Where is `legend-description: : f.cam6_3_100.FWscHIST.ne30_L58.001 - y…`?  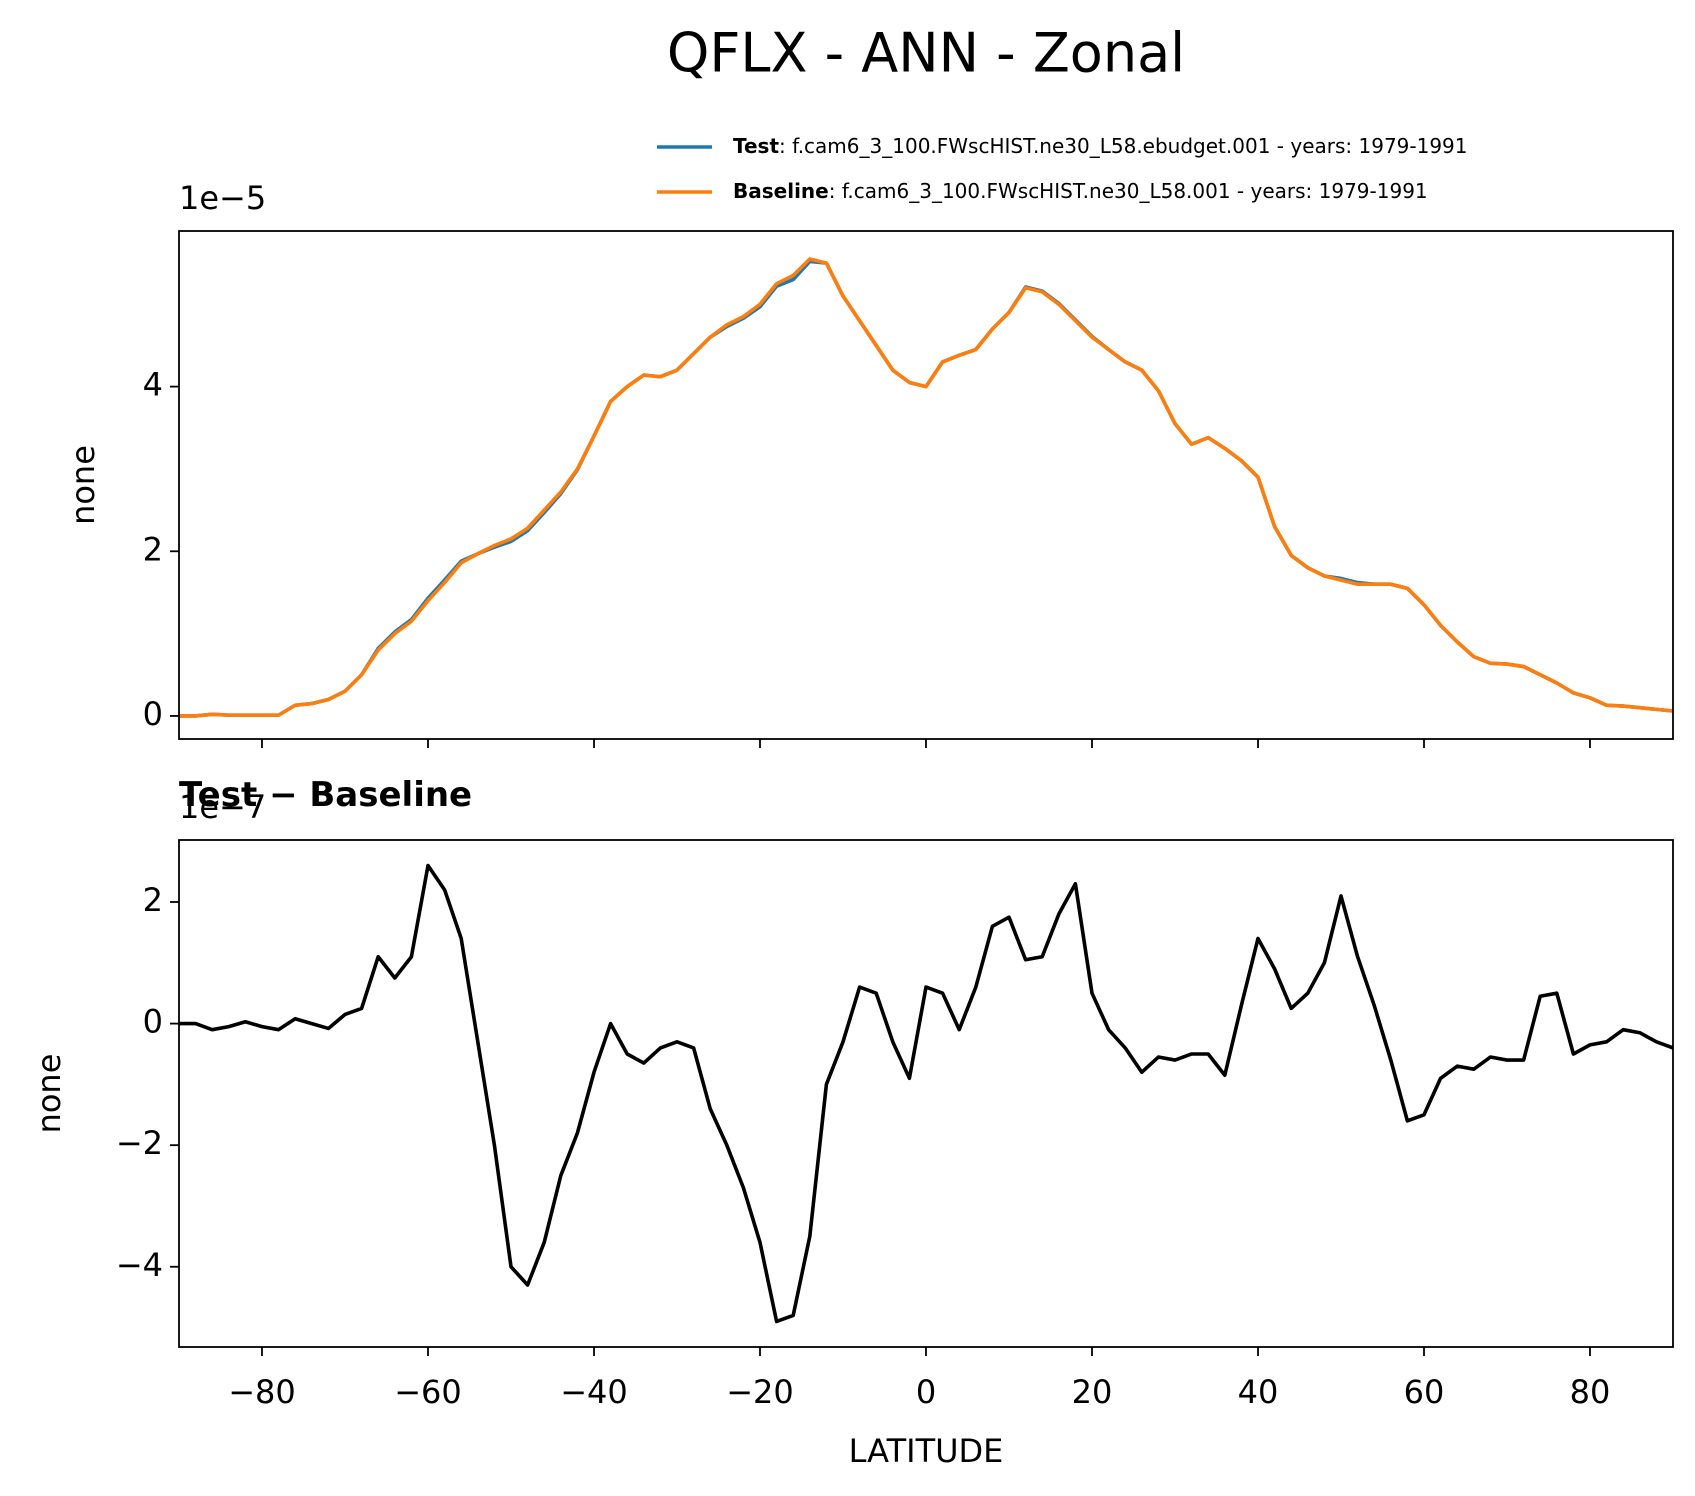 legend-description: : f.cam6_3_100.FWscHIST.ne30_L58.001 - y… is located at coordinates (1128, 191).